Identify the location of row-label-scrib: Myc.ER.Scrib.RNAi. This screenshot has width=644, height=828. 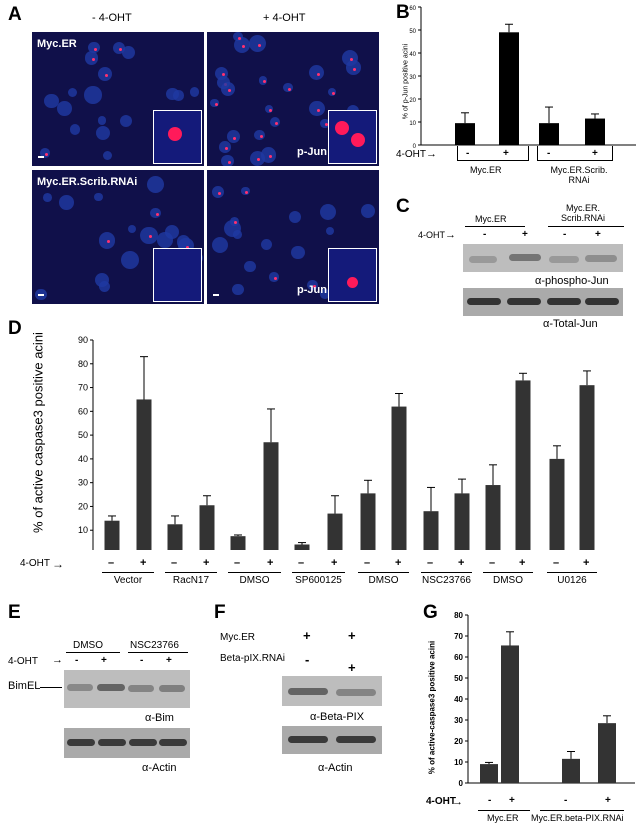
(87, 182).